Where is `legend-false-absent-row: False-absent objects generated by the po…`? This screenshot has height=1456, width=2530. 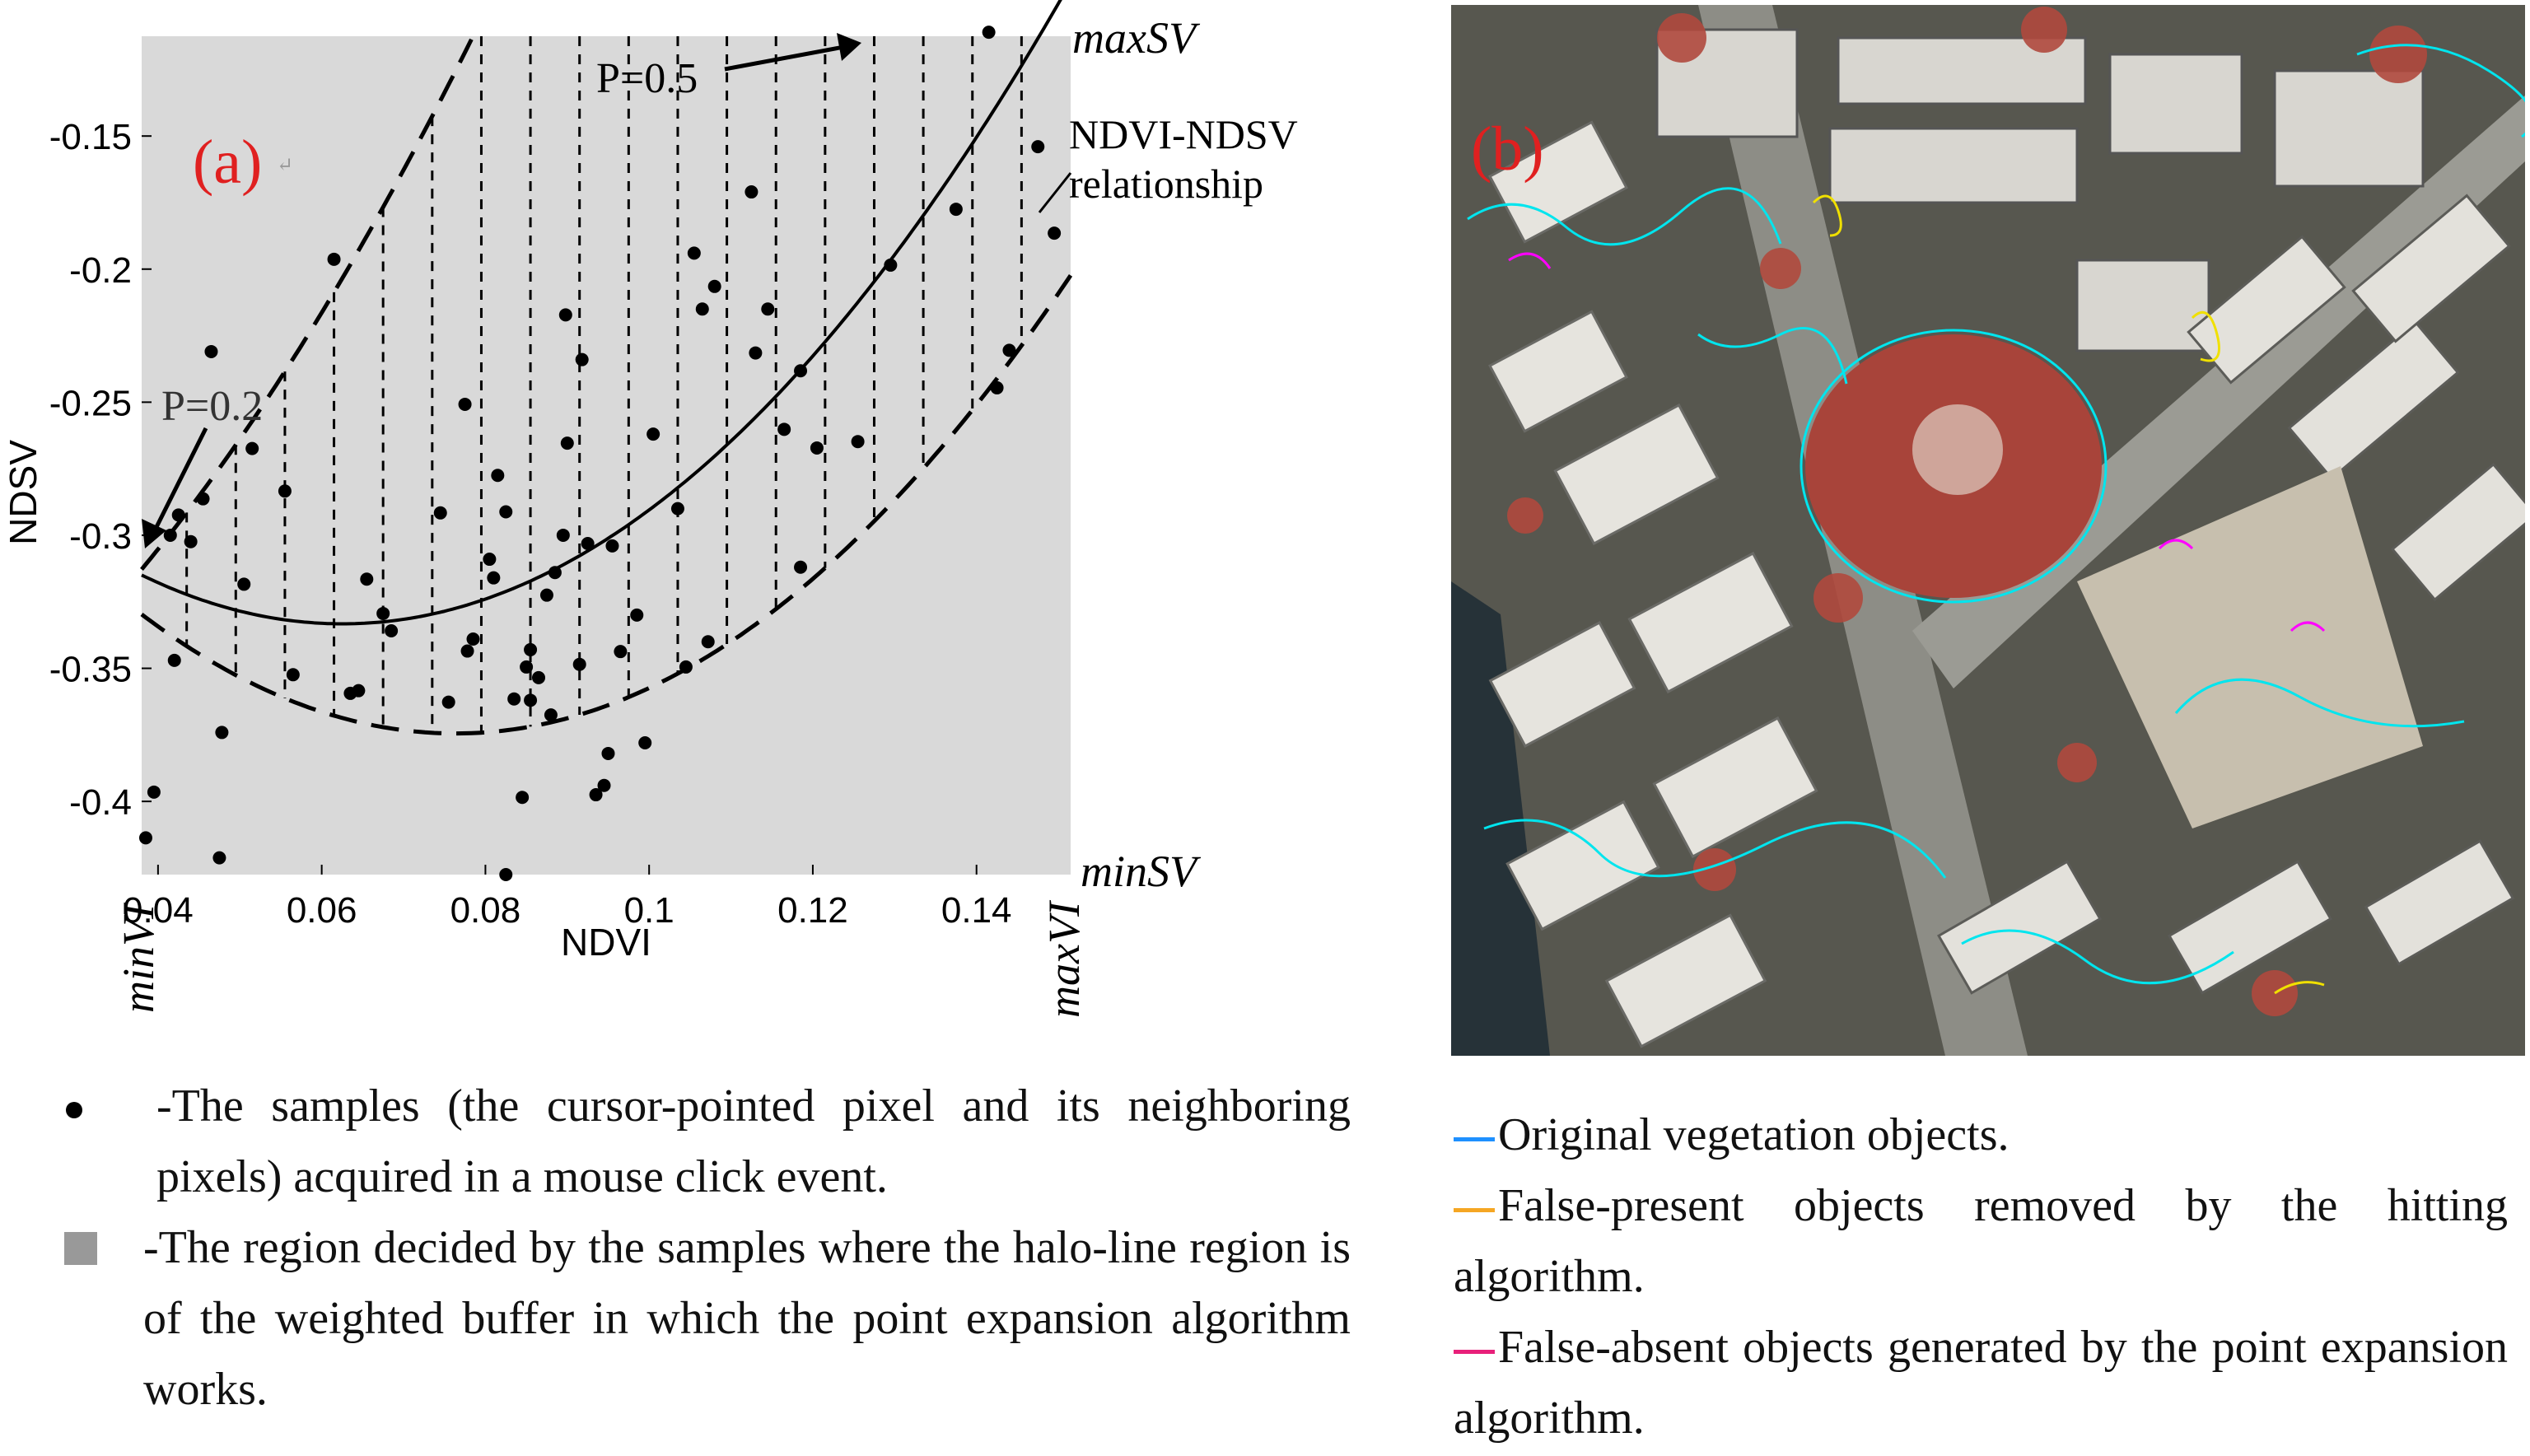
legend-false-absent-row: False-absent objects generated by the po… is located at coordinates (1981, 1383).